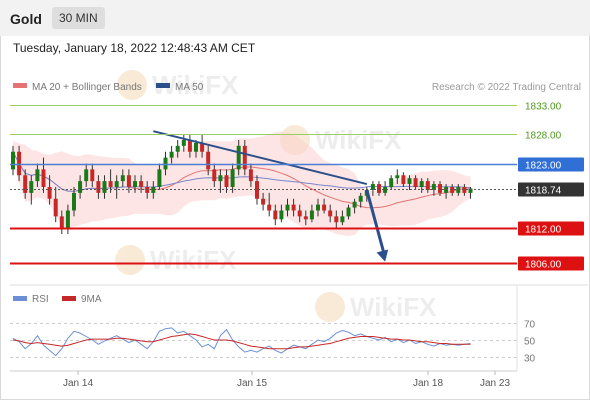 The image size is (590, 400). Describe the element at coordinates (543, 230) in the screenshot. I see `level-label: 1812.00` at that location.